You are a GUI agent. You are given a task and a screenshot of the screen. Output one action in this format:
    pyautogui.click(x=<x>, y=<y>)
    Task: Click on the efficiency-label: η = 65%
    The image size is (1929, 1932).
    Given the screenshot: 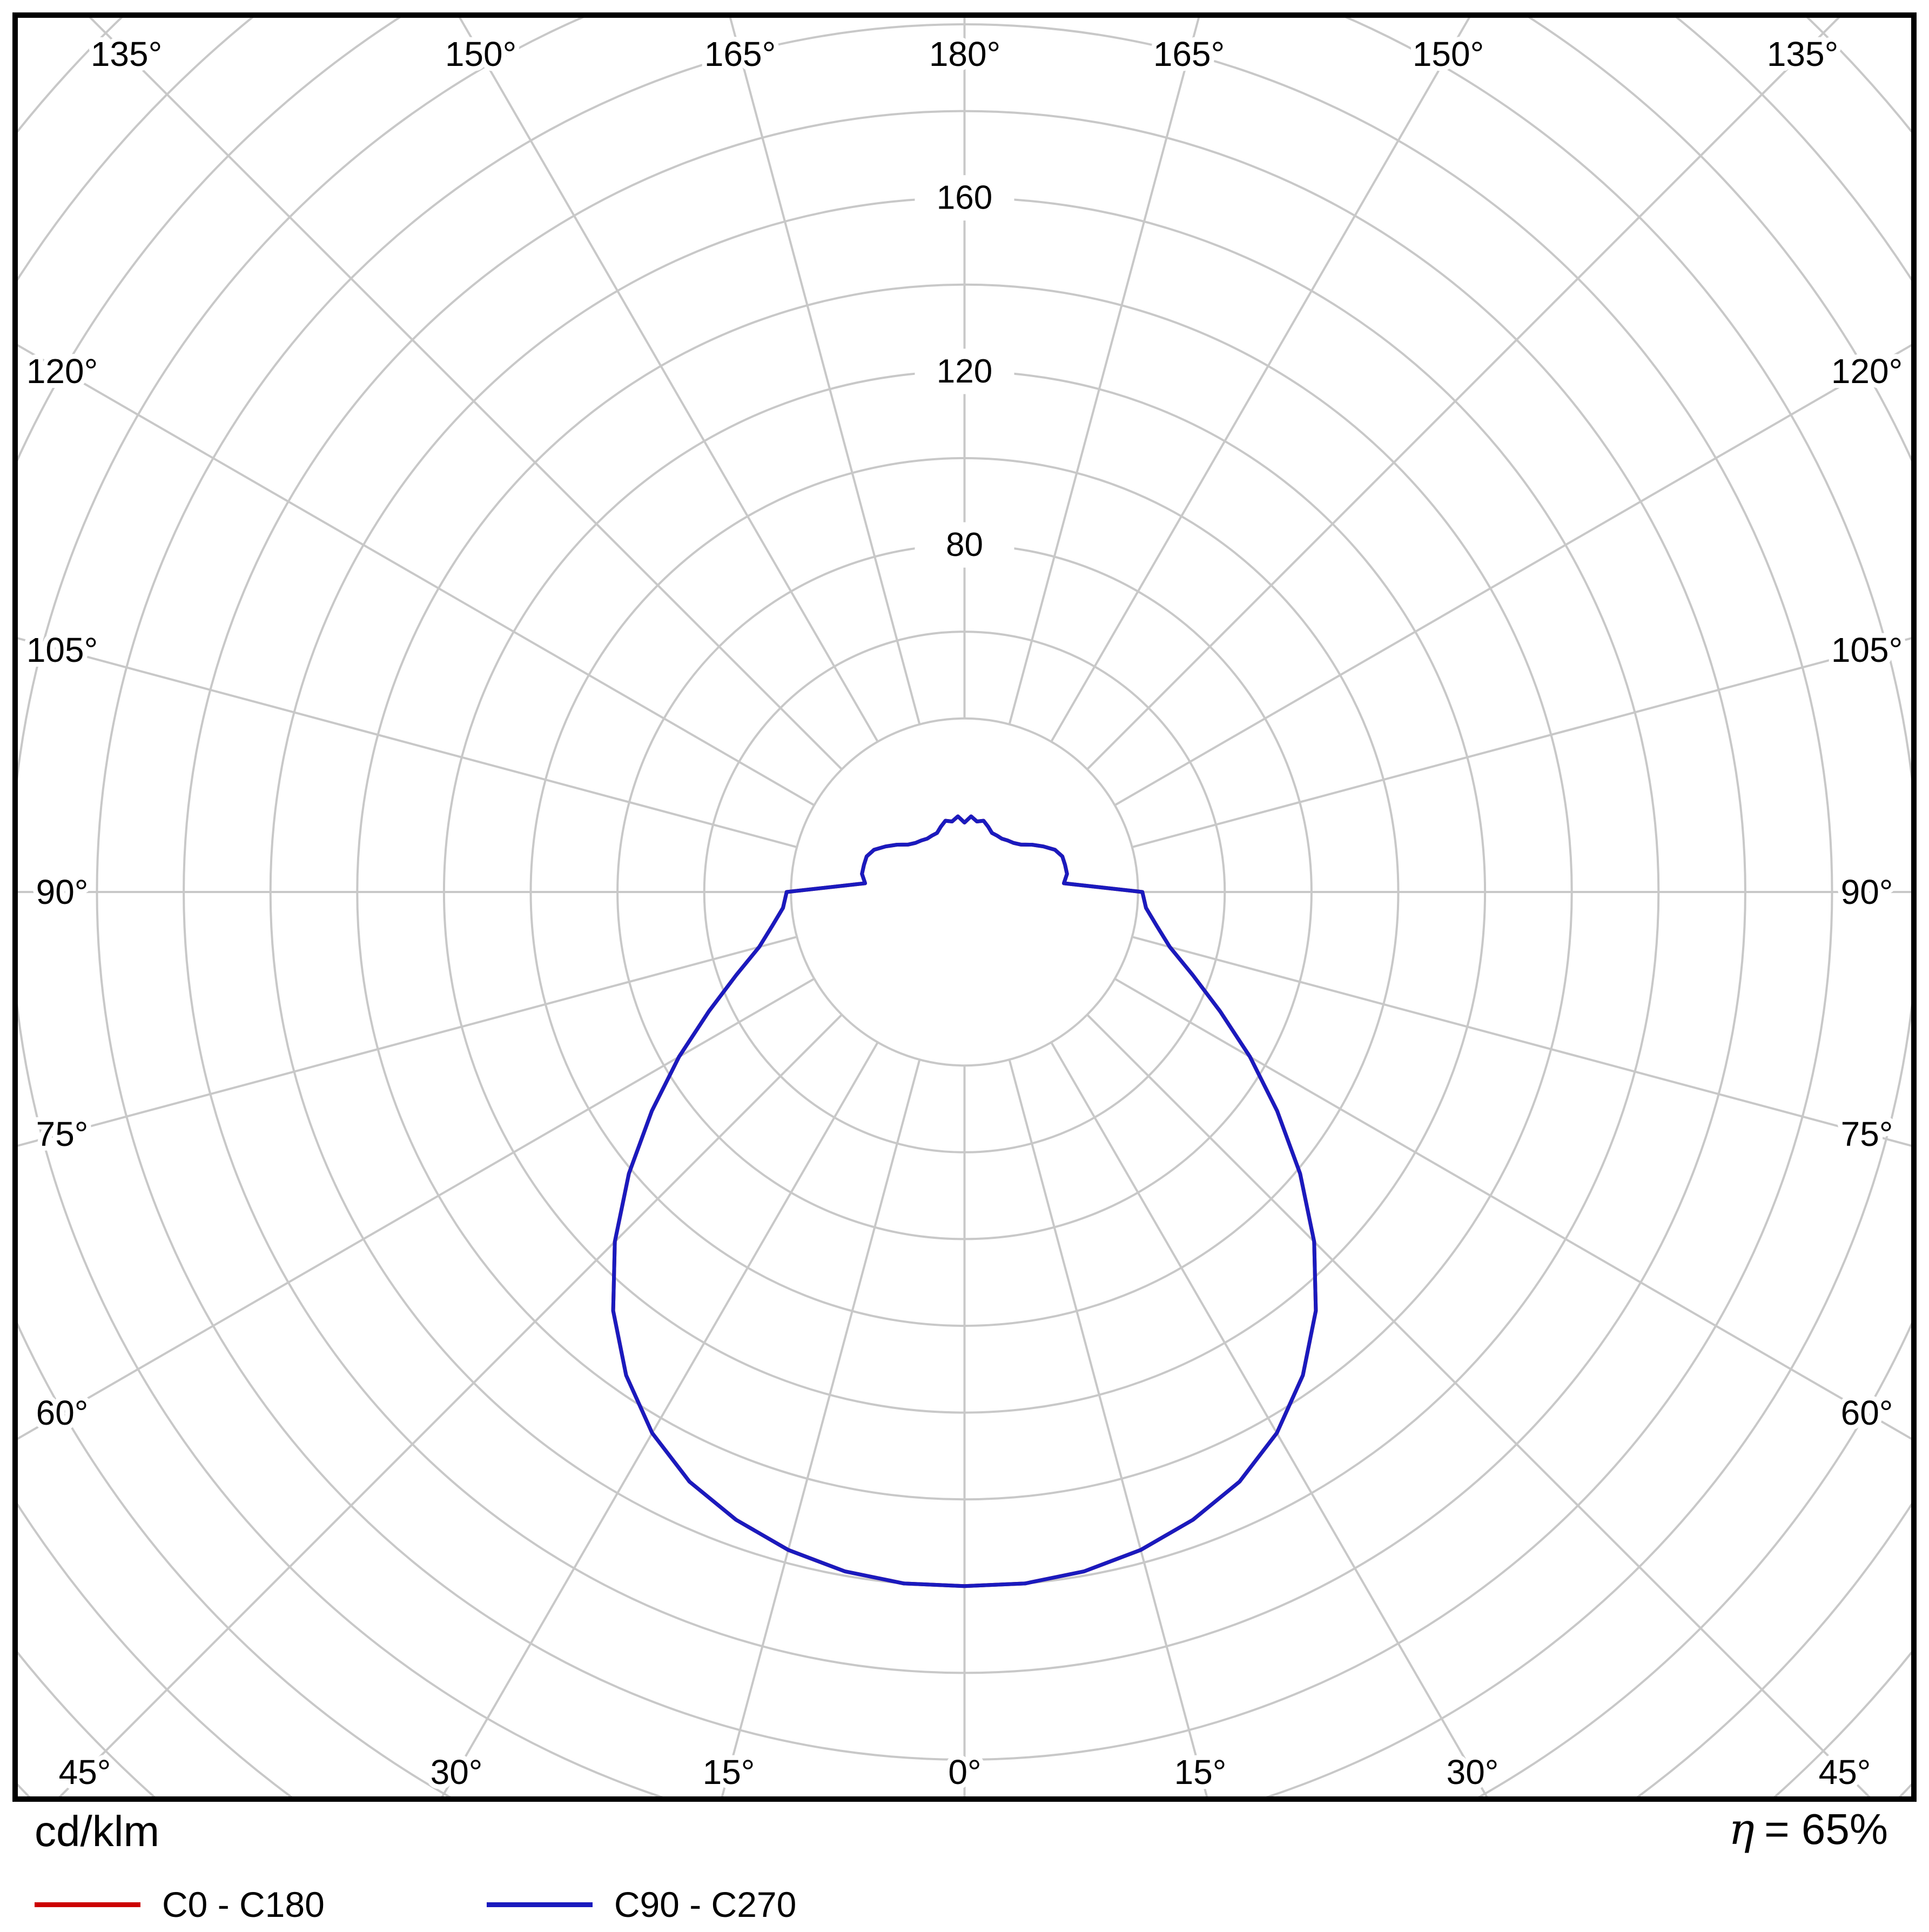 What is the action you would take?
    pyautogui.click(x=1809, y=1829)
    